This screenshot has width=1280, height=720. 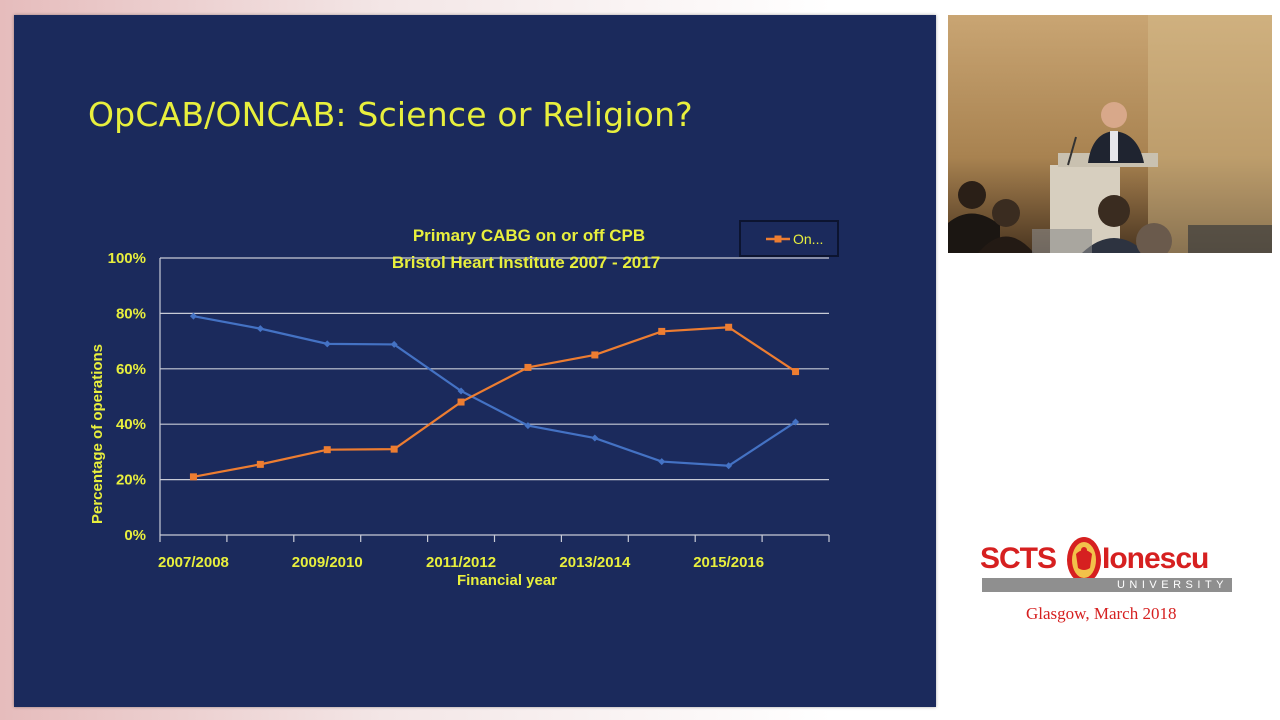 What do you see at coordinates (131, 480) in the screenshot?
I see `y-tick-label: 20%` at bounding box center [131, 480].